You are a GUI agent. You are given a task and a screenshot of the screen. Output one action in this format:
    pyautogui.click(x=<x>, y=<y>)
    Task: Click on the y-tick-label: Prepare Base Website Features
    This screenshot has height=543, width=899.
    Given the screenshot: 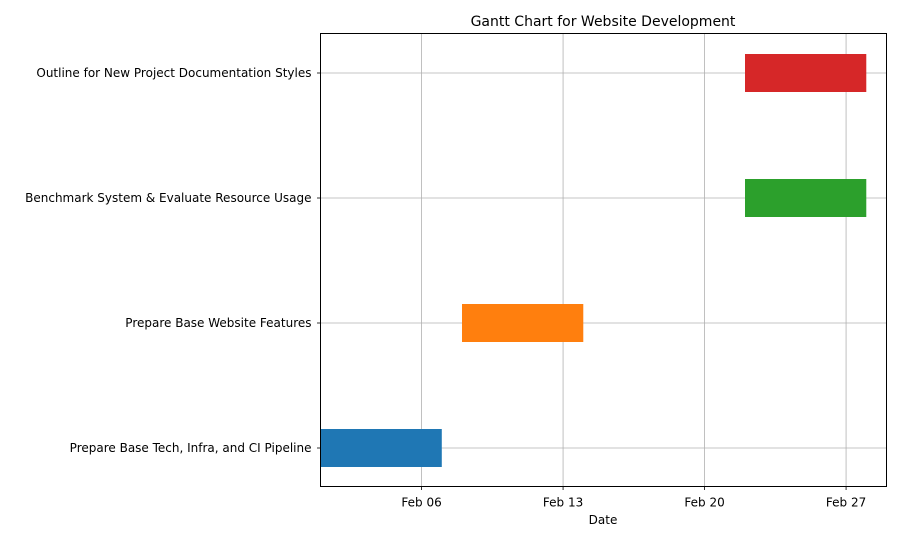 What is the action you would take?
    pyautogui.click(x=218, y=323)
    